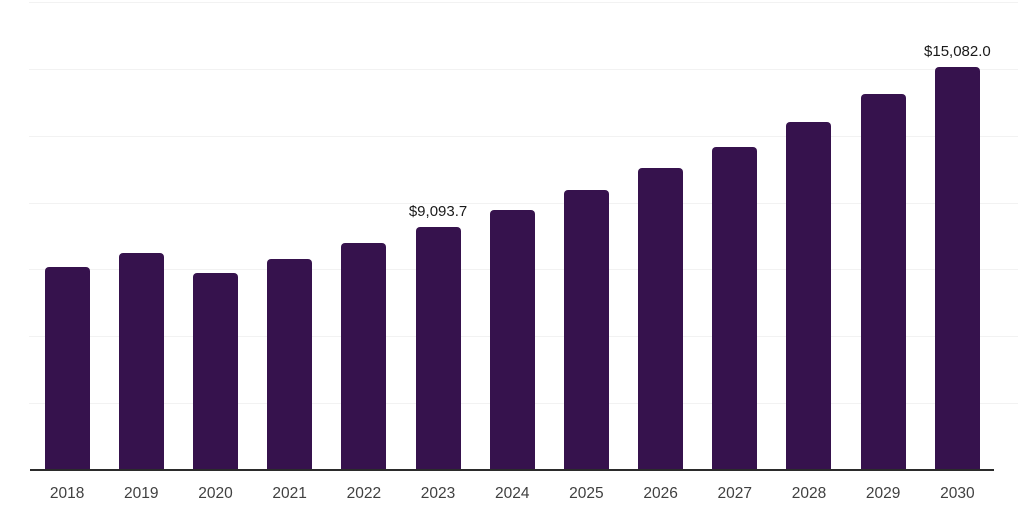 This screenshot has width=1024, height=512. I want to click on bar-2028, so click(809, 296).